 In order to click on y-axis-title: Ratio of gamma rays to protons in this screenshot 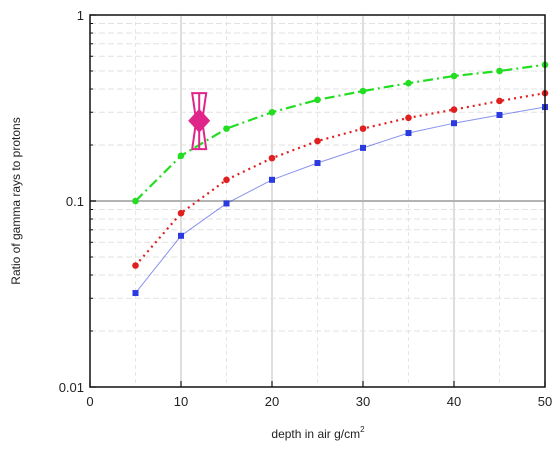, I will do `click(16, 200)`.